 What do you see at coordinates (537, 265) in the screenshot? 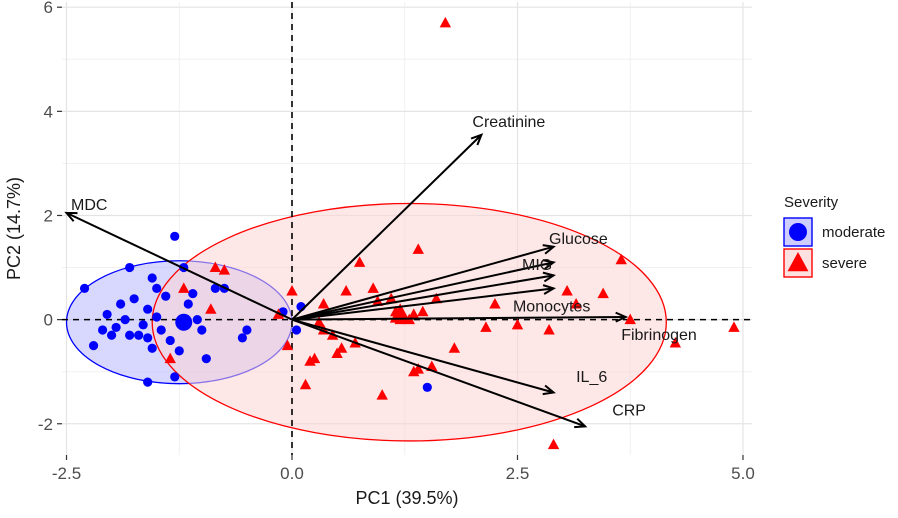
I see `label-mig: MIG` at bounding box center [537, 265].